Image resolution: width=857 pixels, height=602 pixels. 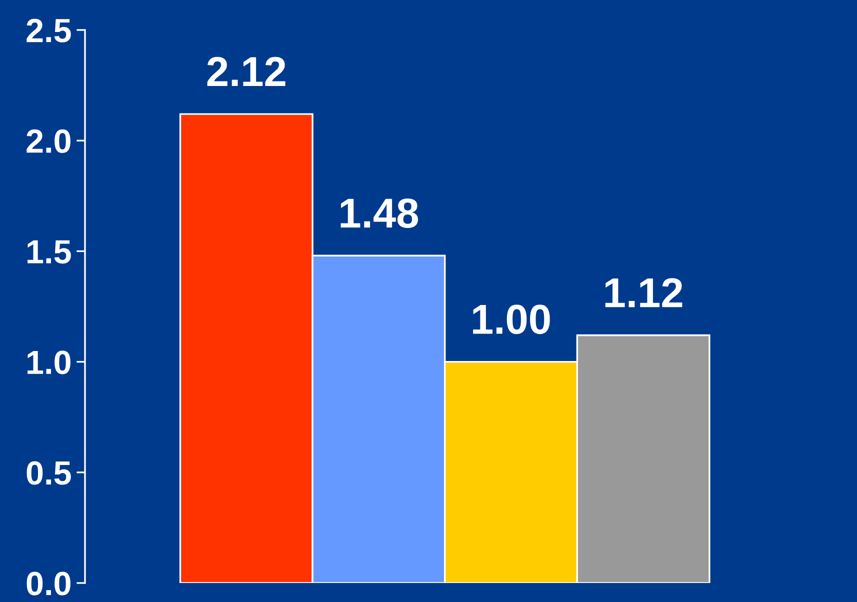 I want to click on y-tick-label: 0.5, so click(x=48, y=473).